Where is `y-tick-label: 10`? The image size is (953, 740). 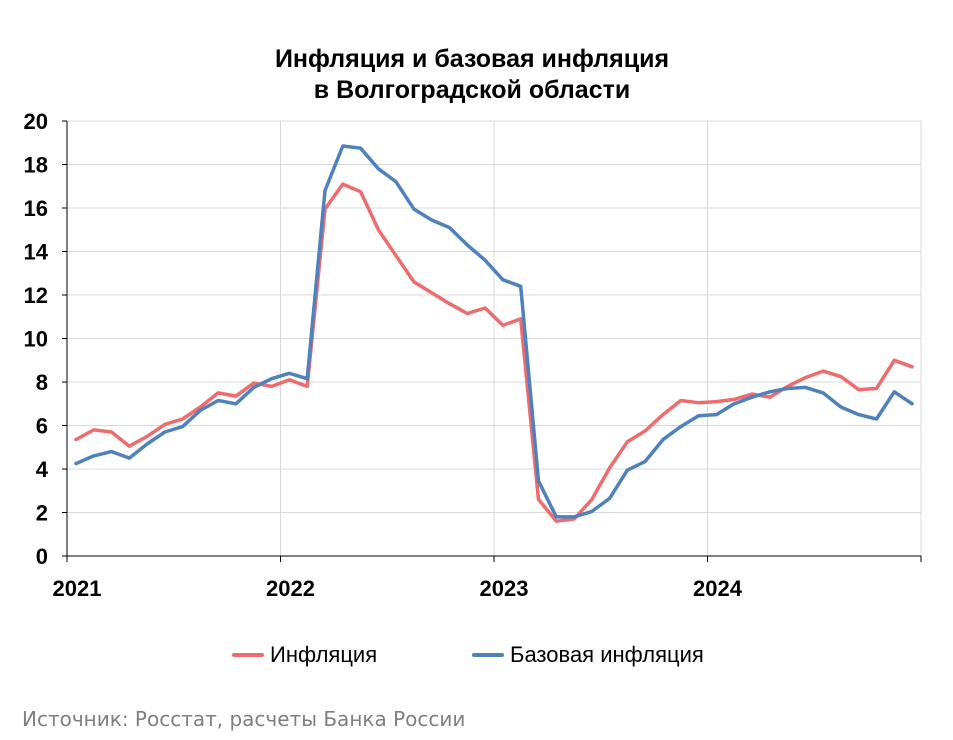 y-tick-label: 10 is located at coordinates (36, 339).